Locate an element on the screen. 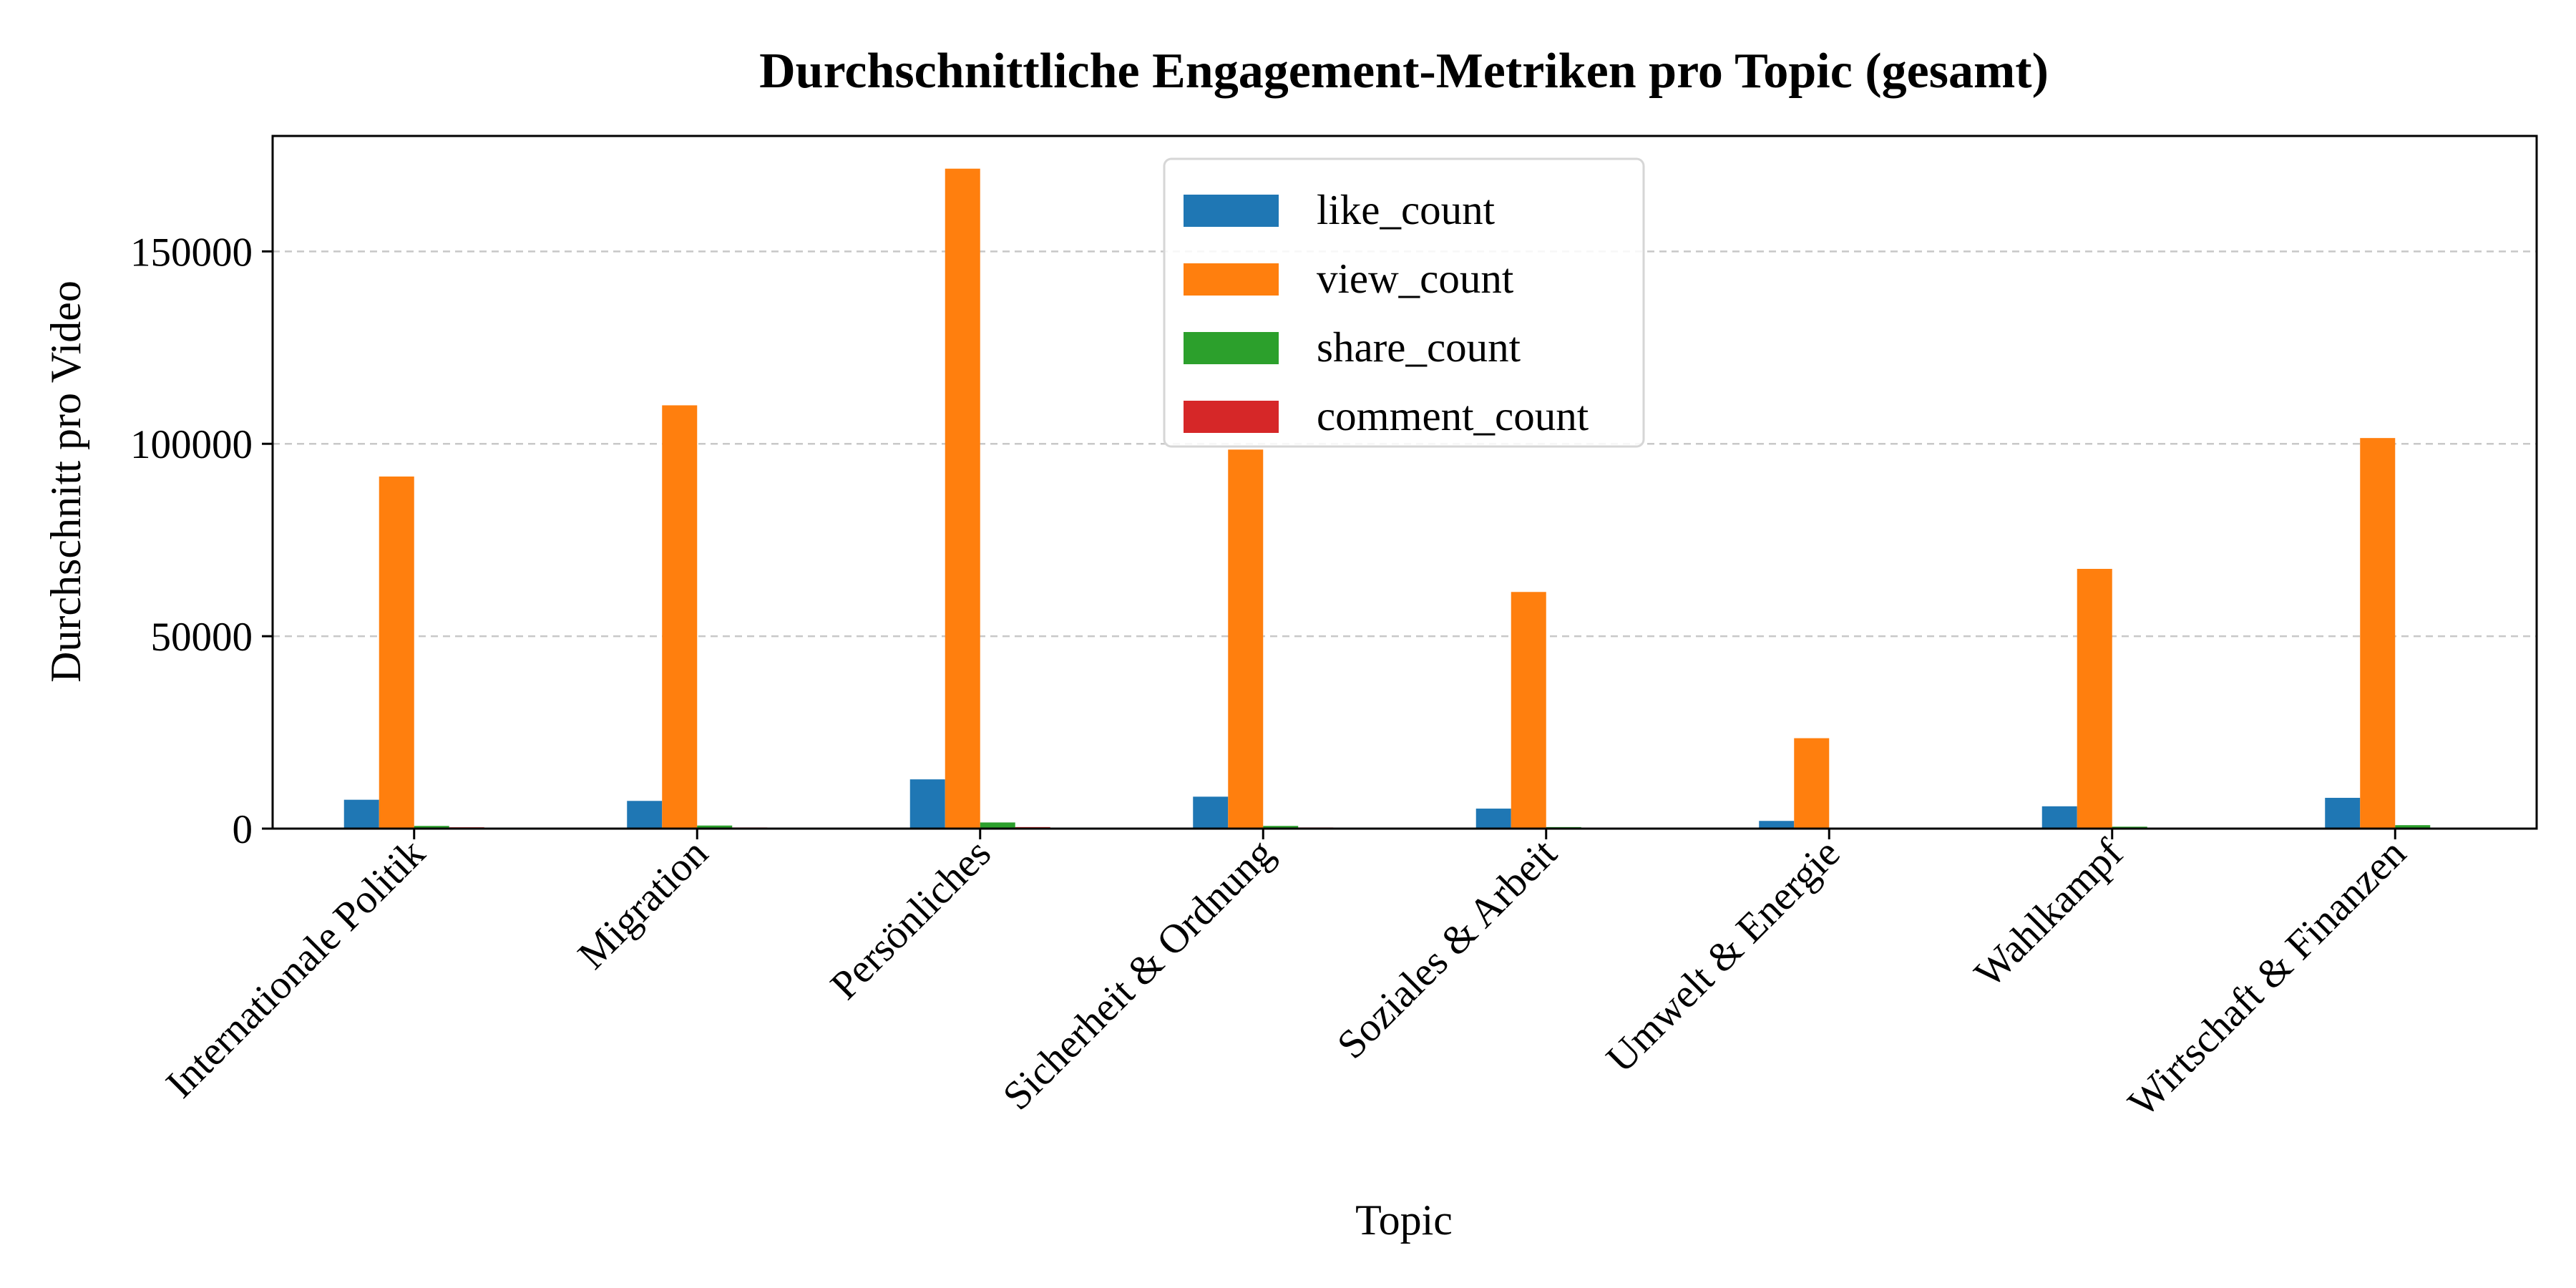 This screenshot has height=1288, width=2576. x-axis-label: Topic is located at coordinates (1404, 1220).